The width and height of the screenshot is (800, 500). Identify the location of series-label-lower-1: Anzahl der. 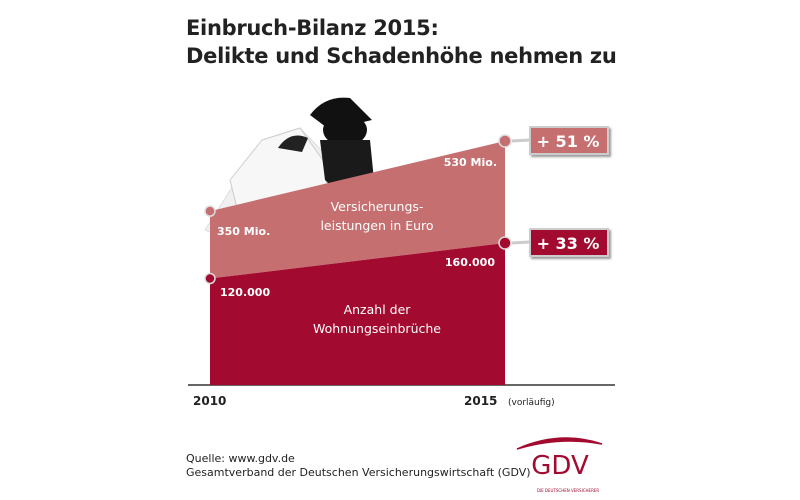
(378, 309).